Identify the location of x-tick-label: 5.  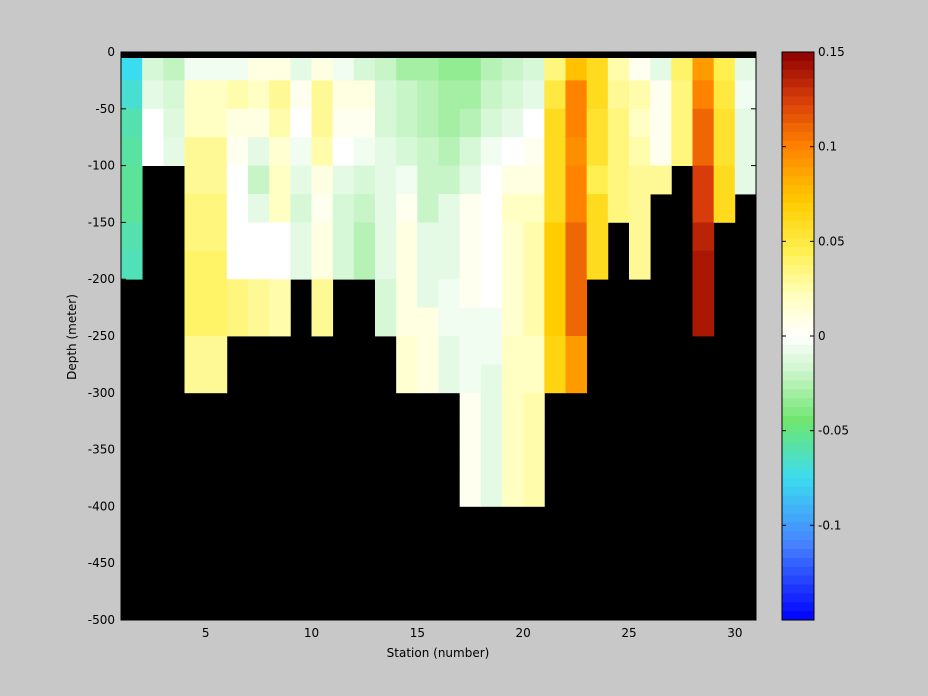
(206, 633).